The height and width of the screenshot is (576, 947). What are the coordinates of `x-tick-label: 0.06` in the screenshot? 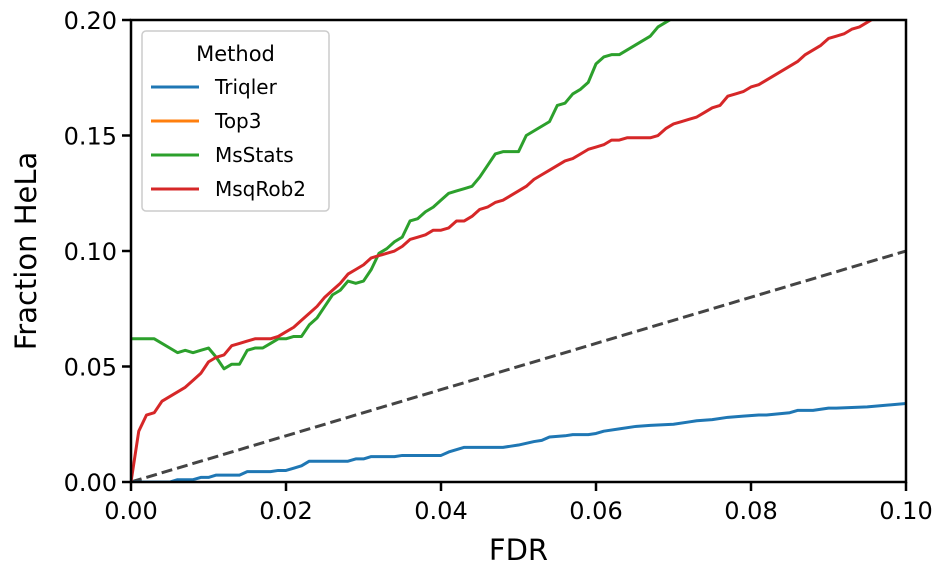 It's located at (595, 511).